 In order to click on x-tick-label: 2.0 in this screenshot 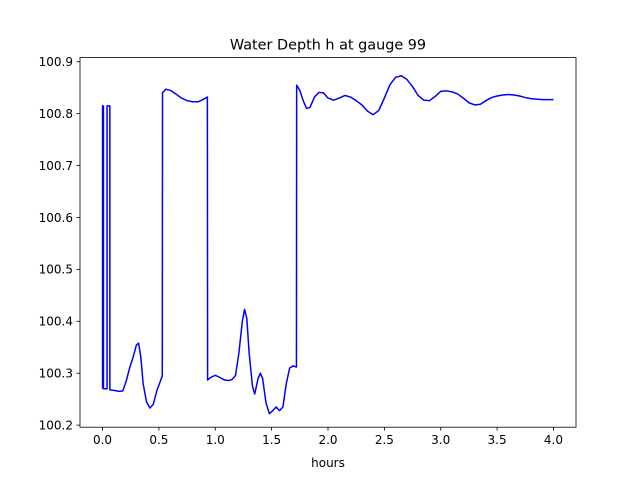, I will do `click(327, 440)`.